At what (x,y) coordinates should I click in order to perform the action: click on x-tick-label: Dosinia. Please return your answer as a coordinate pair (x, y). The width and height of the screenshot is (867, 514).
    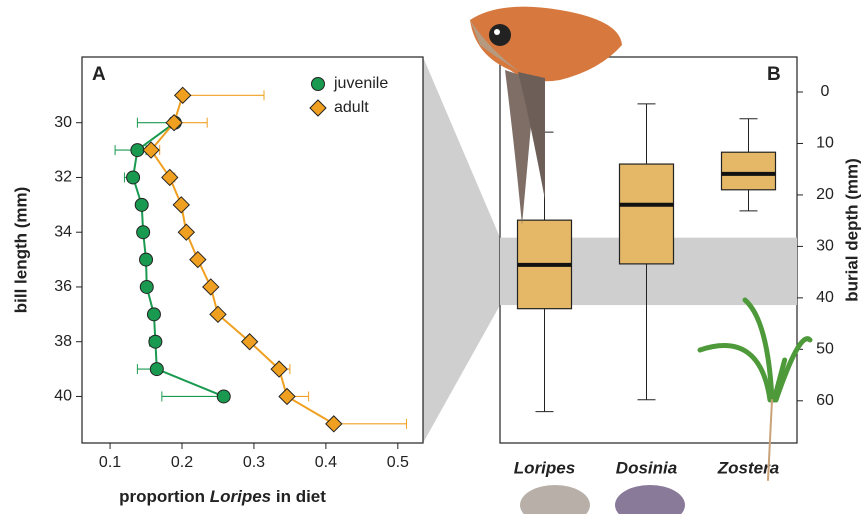
    Looking at the image, I should click on (646, 467).